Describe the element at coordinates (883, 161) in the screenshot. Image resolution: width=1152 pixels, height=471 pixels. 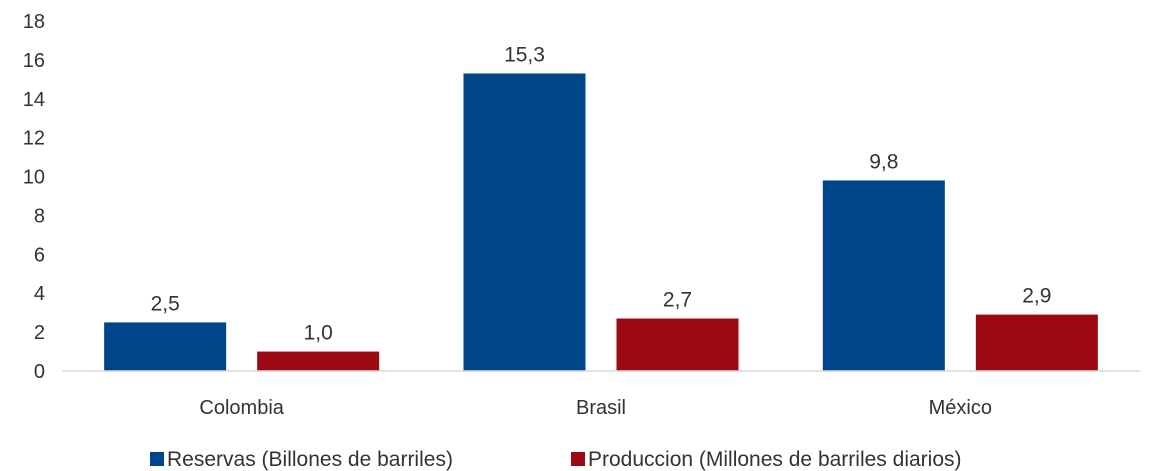
I see `data-label: 9,8` at that location.